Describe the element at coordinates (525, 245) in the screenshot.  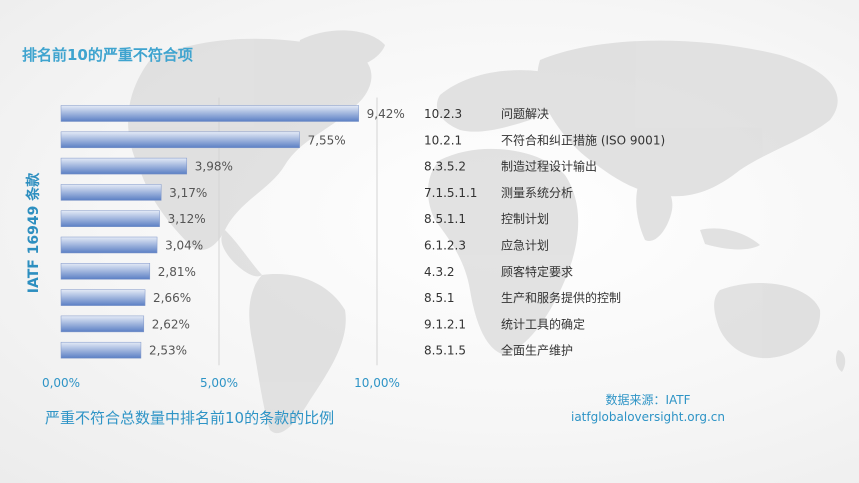
I see `clause-description: 应急计划` at that location.